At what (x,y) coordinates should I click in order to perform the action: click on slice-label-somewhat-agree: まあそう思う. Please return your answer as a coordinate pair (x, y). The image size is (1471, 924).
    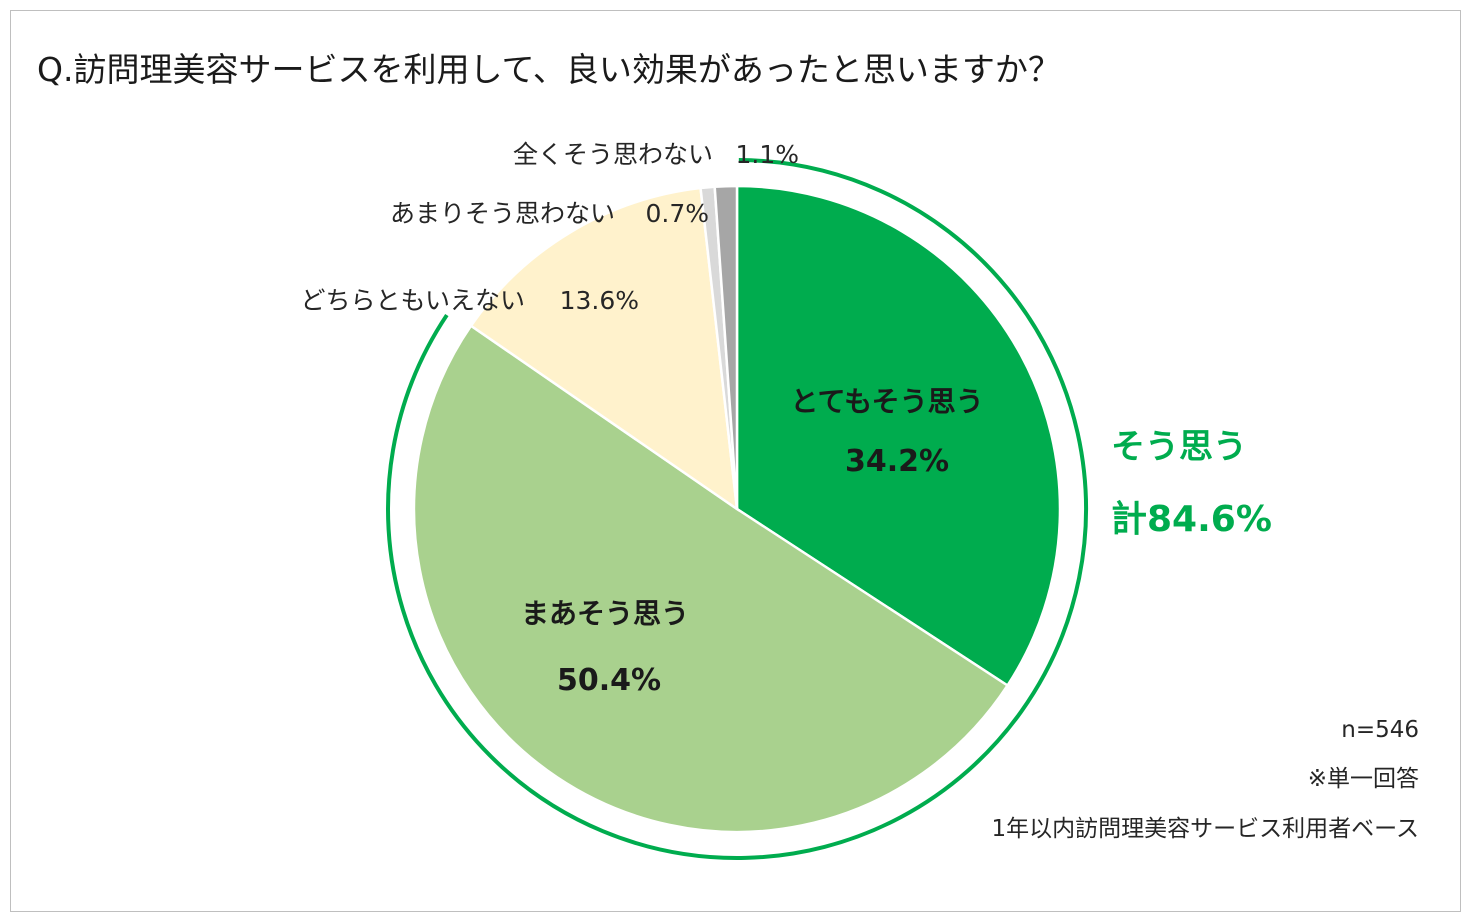
    Looking at the image, I should click on (605, 613).